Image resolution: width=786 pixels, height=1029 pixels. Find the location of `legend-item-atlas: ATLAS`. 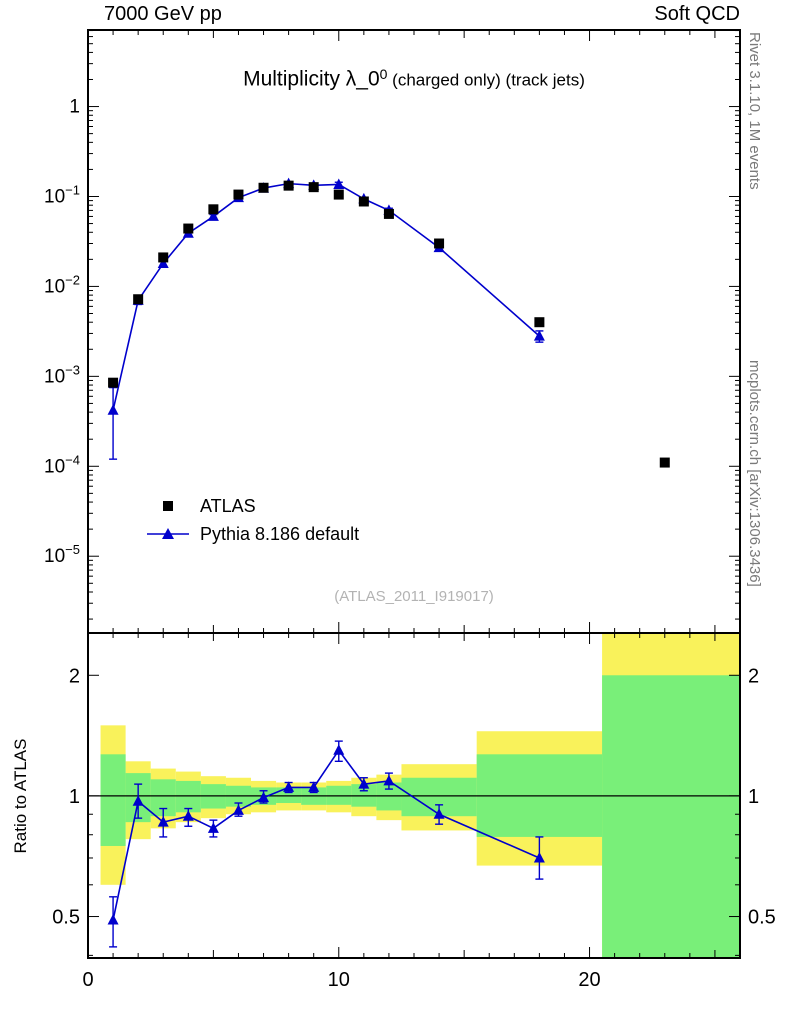

legend-item-atlas: ATLAS is located at coordinates (252, 506).